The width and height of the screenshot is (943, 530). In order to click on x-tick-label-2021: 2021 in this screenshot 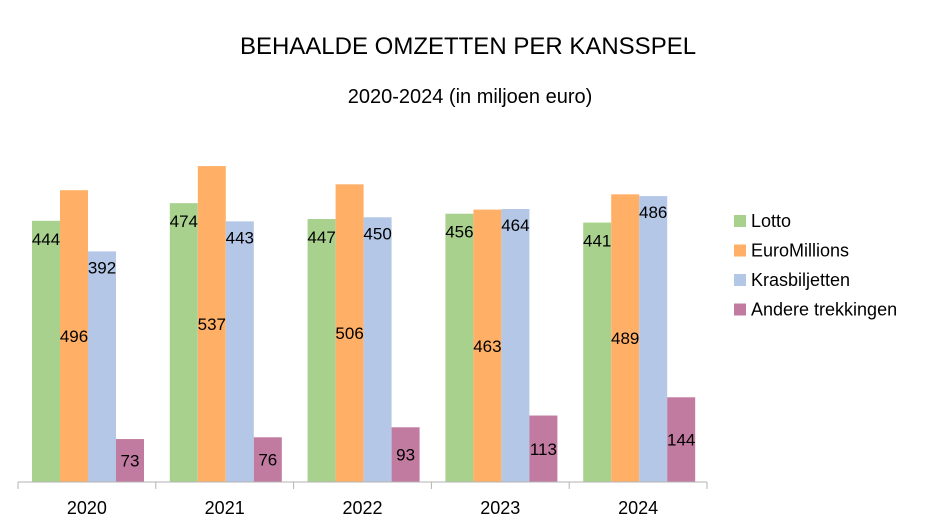, I will do `click(225, 508)`.